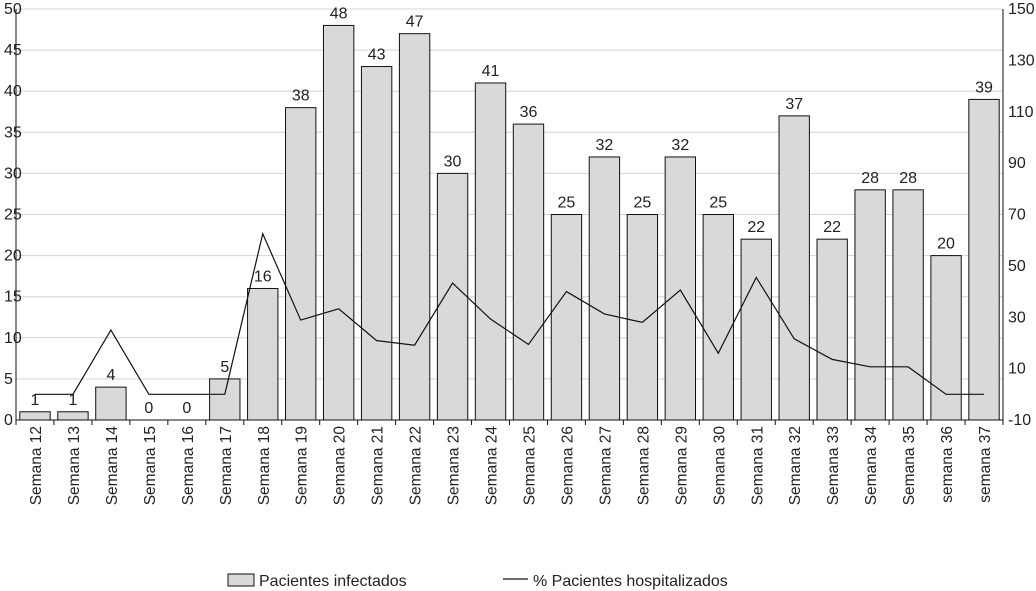 The height and width of the screenshot is (591, 1036). I want to click on category-label: Semana 12, so click(36, 465).